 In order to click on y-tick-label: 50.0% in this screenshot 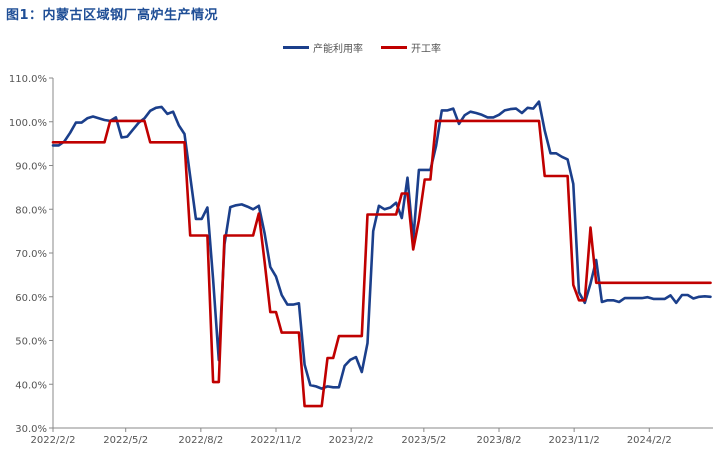, I will do `click(31, 342)`.